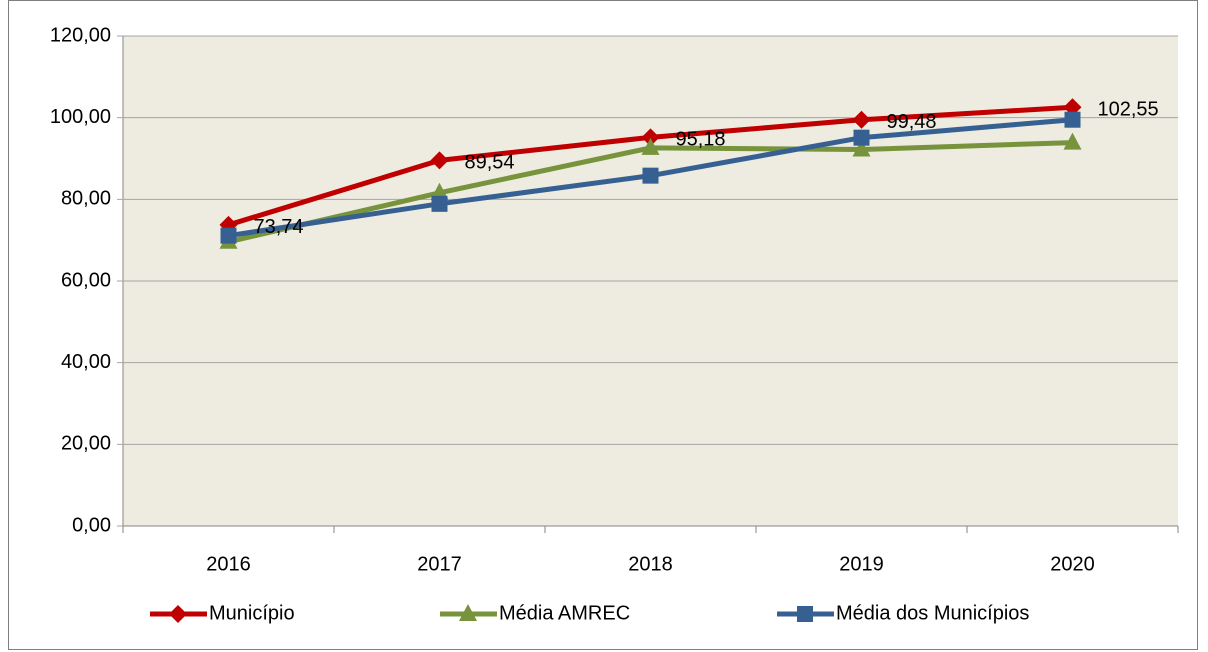 The height and width of the screenshot is (652, 1208). Describe the element at coordinates (701, 140) in the screenshot. I see `data-label: 95,18` at that location.